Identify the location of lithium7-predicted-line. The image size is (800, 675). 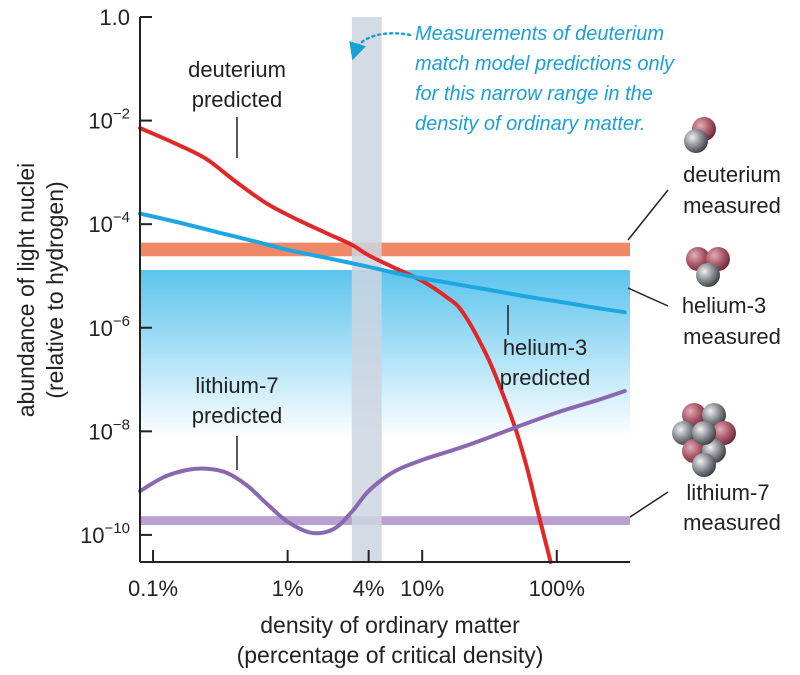
(382, 462).